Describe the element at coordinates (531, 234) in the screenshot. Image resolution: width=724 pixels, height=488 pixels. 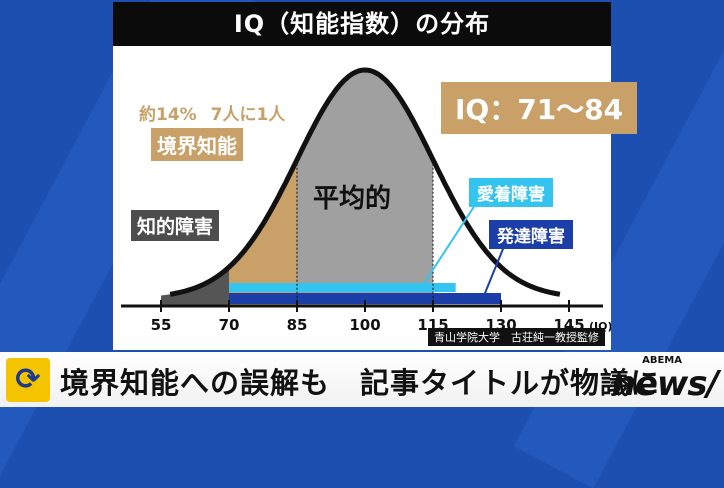
I see `developmental-disorder-label: 発達障害` at that location.